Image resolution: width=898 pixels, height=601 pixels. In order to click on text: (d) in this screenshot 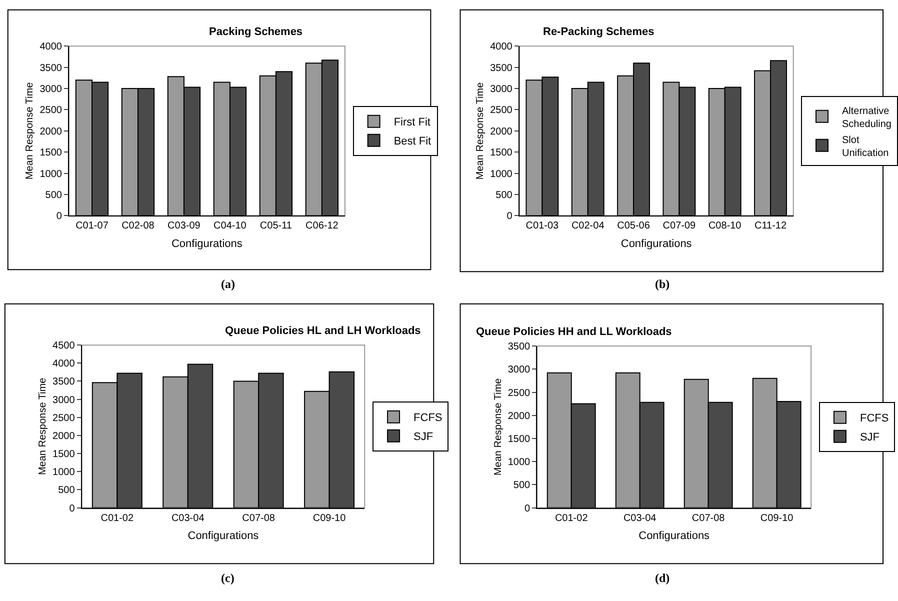, I will do `click(662, 578)`.